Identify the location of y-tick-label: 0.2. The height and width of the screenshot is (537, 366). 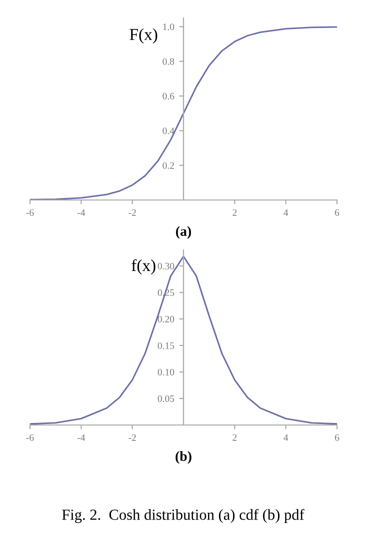
(168, 165).